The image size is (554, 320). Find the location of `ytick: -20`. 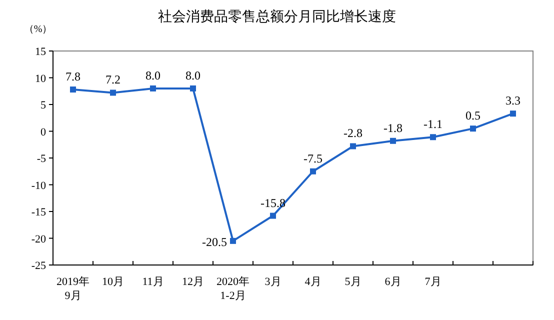

ytick: -20 is located at coordinates (38, 239).